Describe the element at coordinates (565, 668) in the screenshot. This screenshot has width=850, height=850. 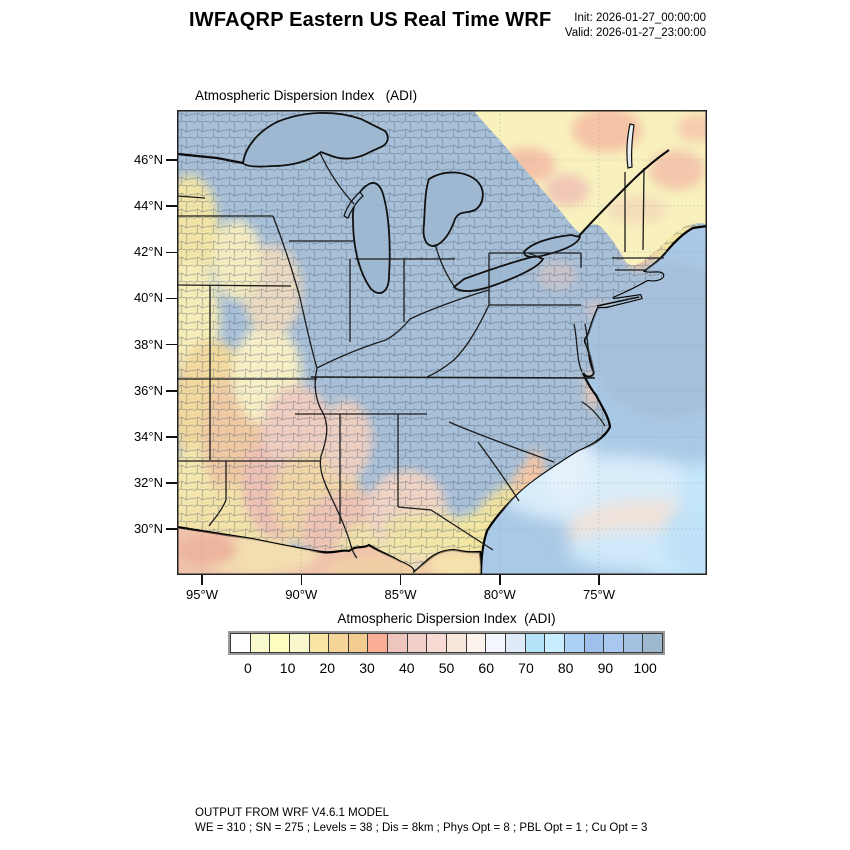
I see `colorbar-tick-label: 80` at that location.